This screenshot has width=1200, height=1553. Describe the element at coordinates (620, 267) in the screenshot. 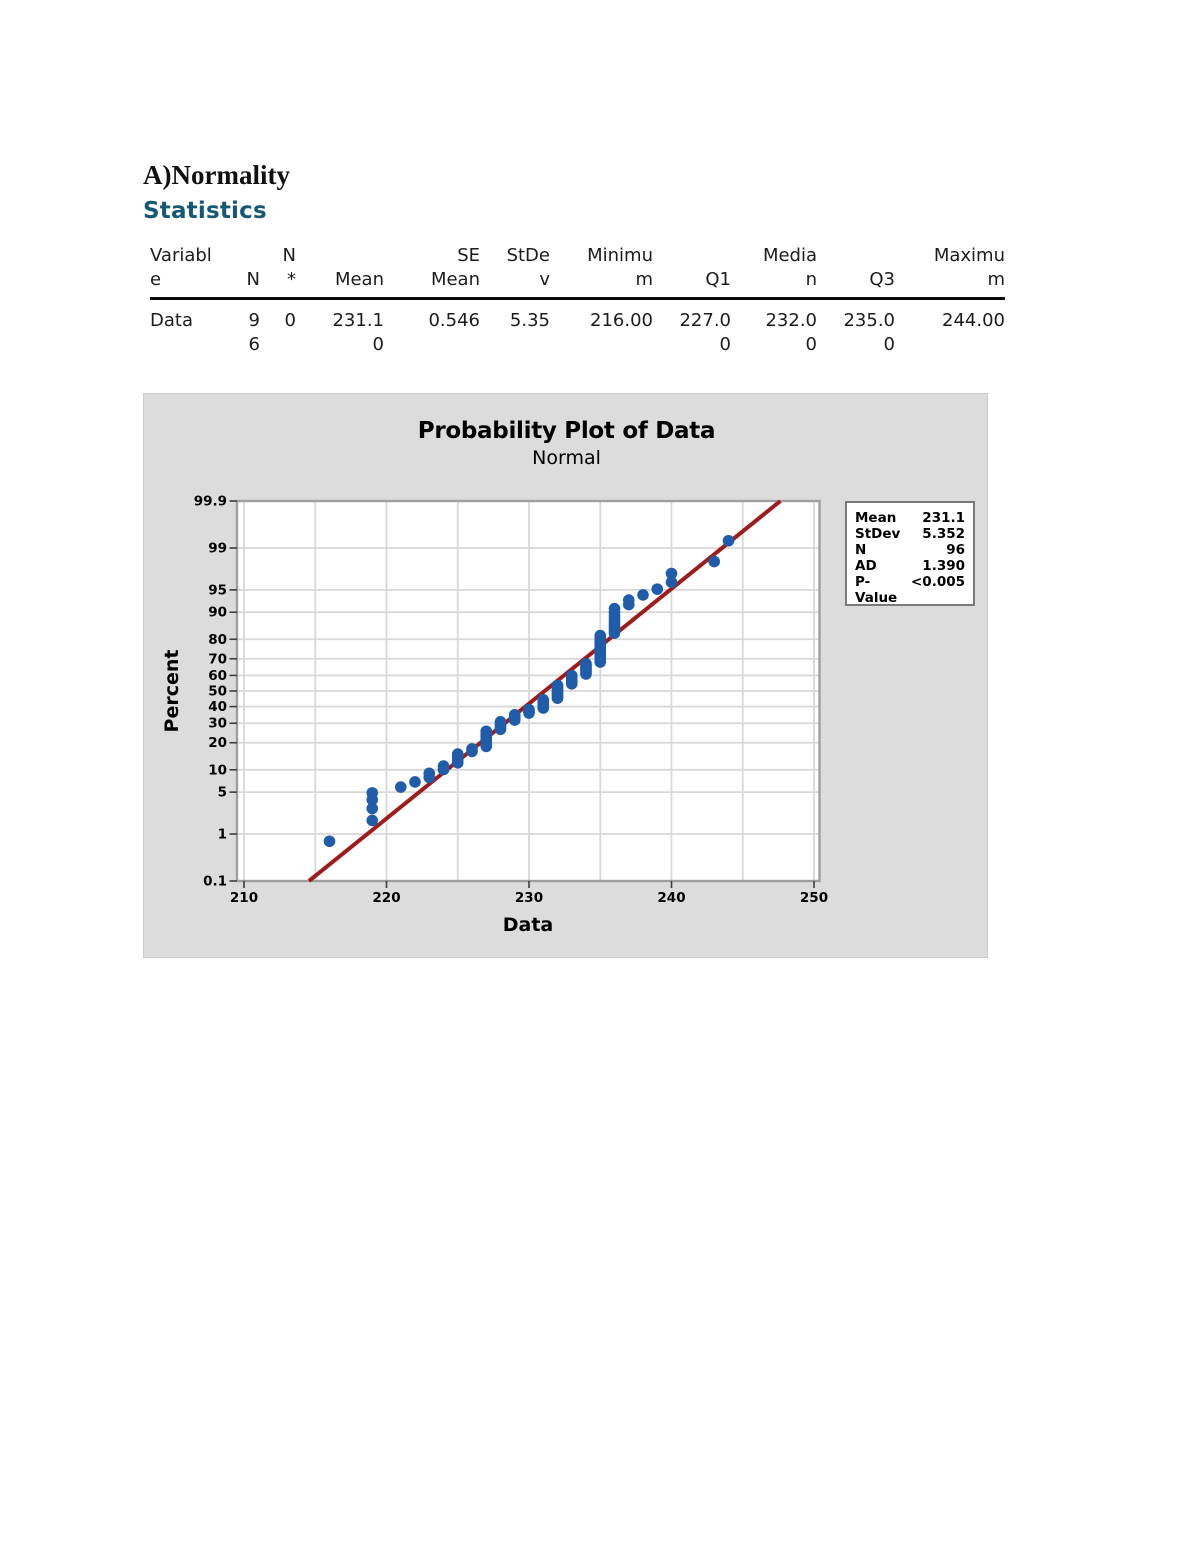

I see `stats-col-header: Minimu m` at that location.